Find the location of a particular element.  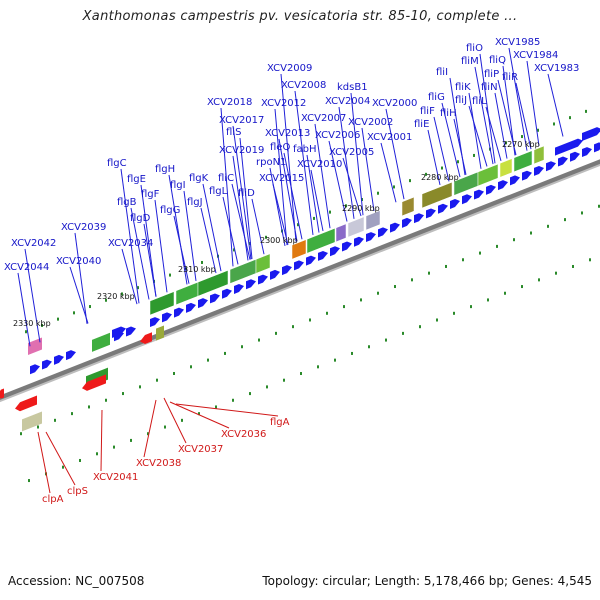

gene-label-XCV2001: XCV2001 is located at coordinates (389, 137).